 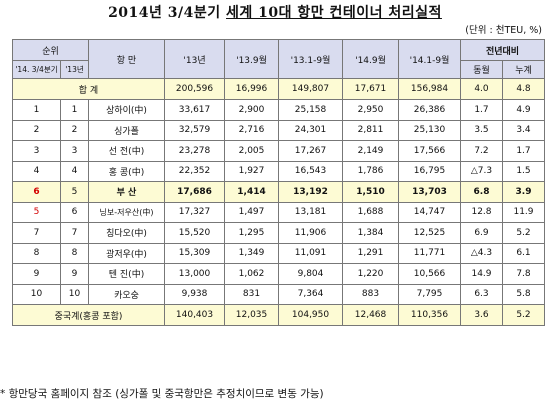 I want to click on cell: 11,771, so click(x=429, y=253).